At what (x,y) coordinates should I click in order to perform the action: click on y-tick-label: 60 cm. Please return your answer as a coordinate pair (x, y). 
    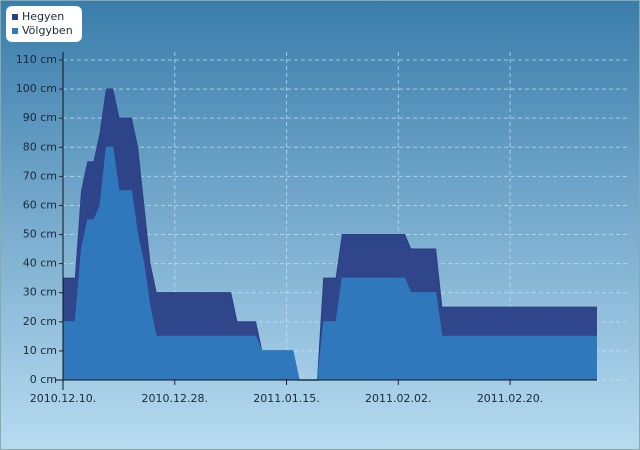
    Looking at the image, I should click on (40, 204).